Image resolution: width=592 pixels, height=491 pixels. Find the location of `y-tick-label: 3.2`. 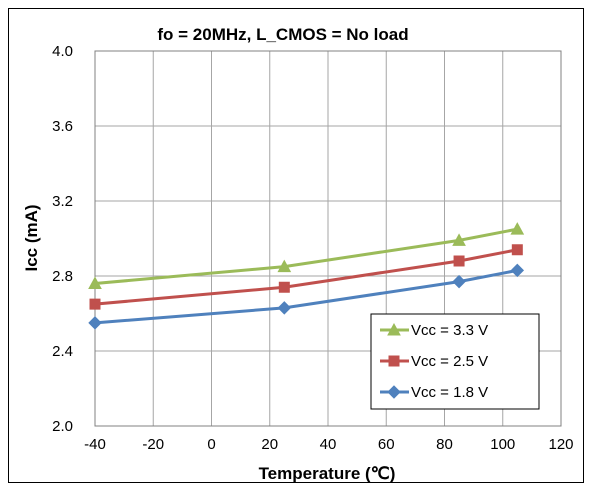

y-tick-label: 3.2 is located at coordinates (62, 201).